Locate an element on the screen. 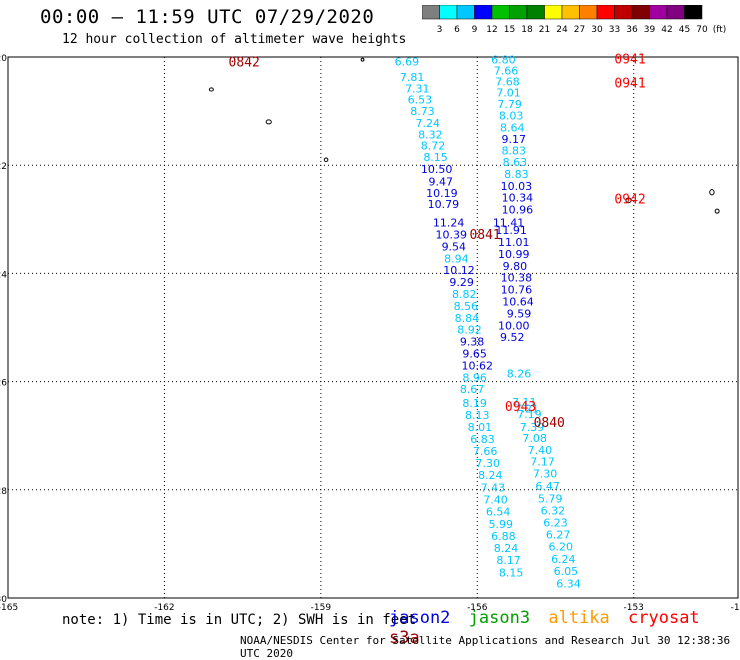 The image size is (740, 660). wave-height-label: 6.27 is located at coordinates (558, 535).